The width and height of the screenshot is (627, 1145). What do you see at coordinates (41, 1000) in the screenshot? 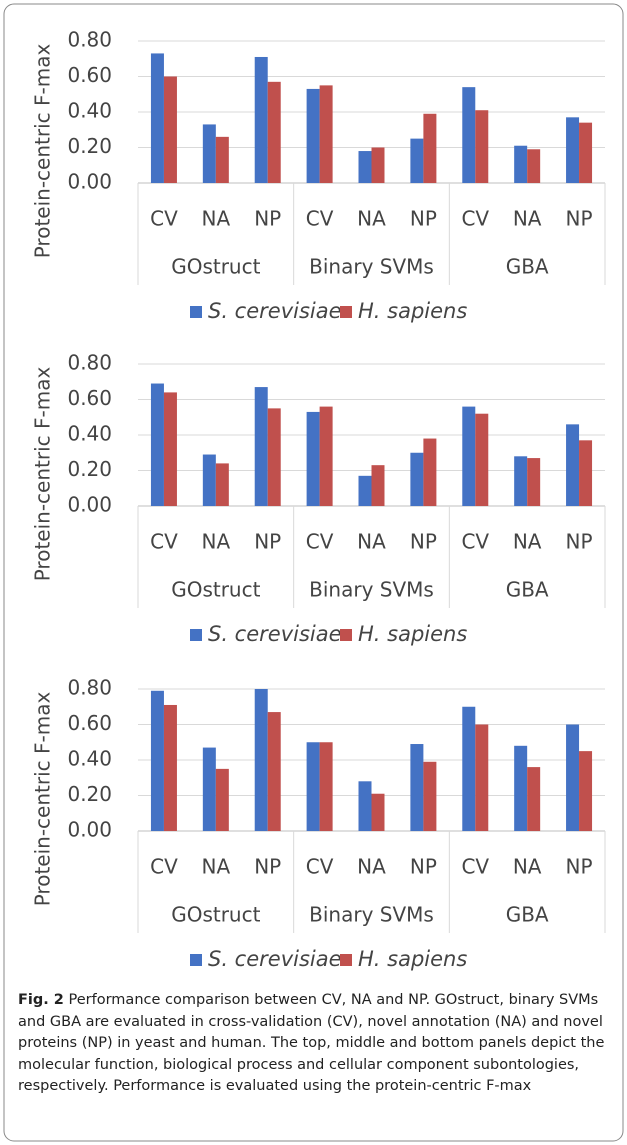
I see `caption-label: Fig. 2` at bounding box center [41, 1000].